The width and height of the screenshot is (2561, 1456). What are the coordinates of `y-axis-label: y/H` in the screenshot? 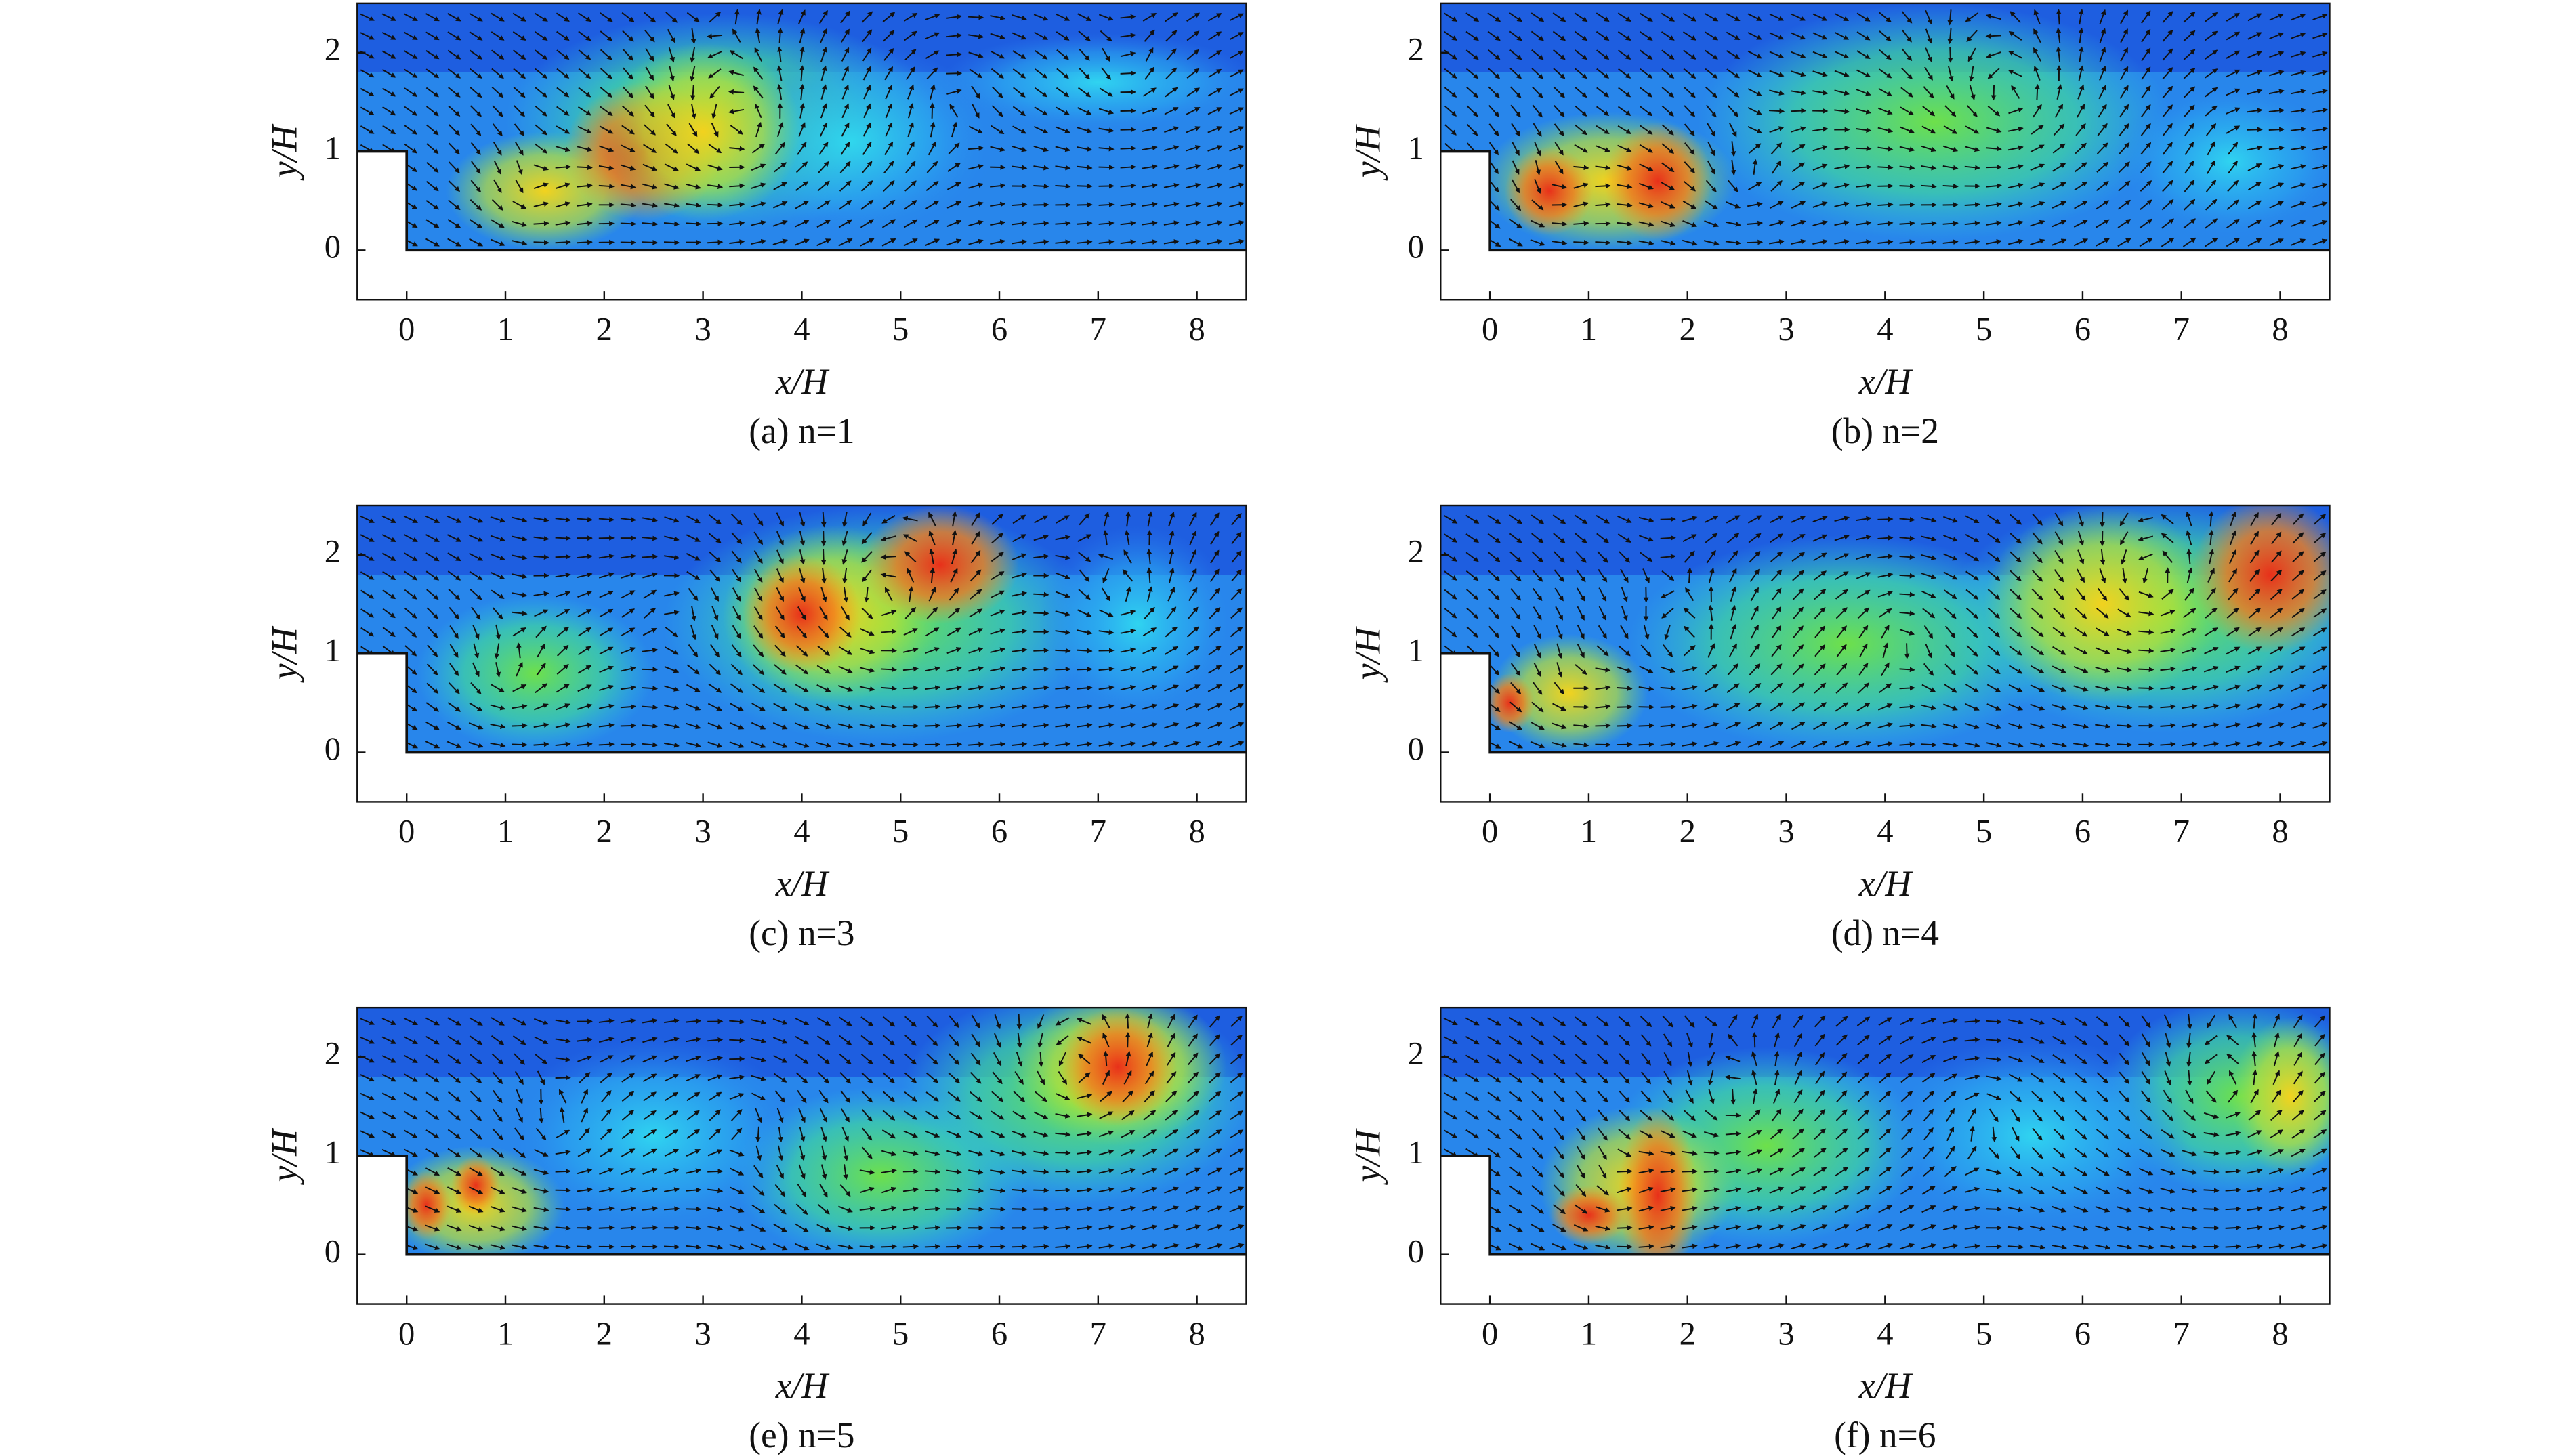 It's located at (284, 153).